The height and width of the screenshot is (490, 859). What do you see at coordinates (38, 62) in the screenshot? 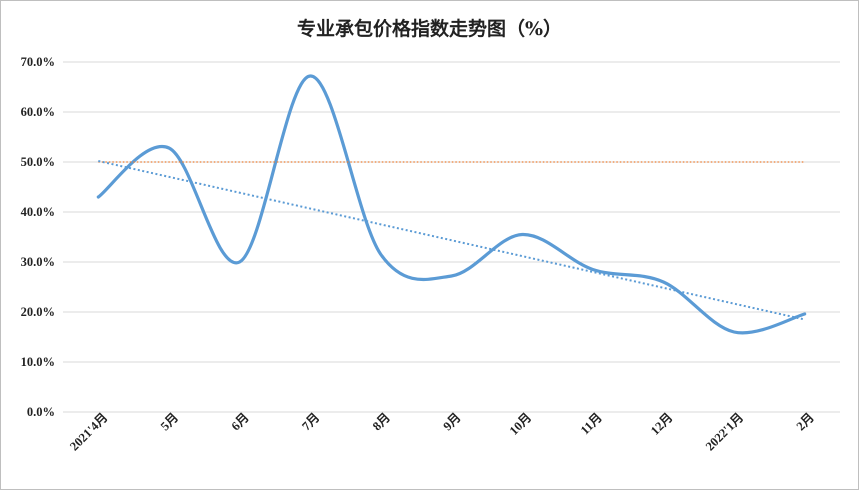
I see `y-tick-label: 70.0%` at bounding box center [38, 62].